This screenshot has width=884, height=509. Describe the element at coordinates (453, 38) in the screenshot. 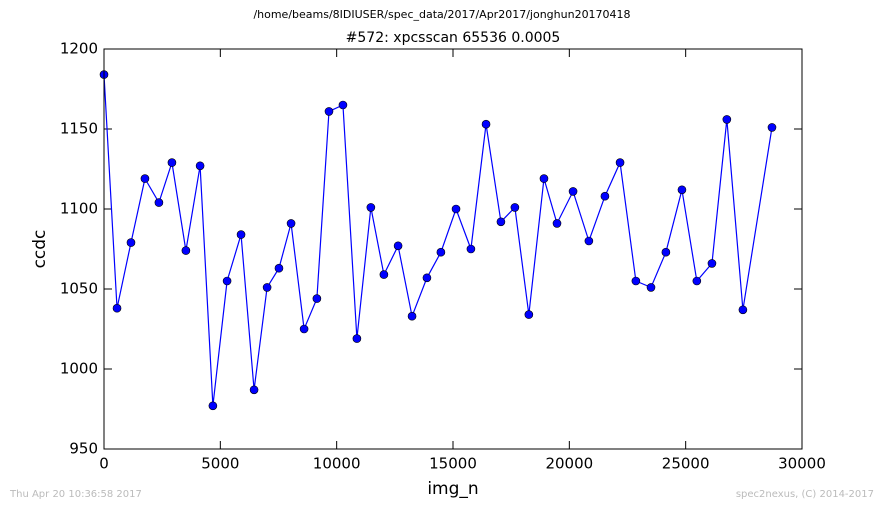

I see `chart-title: #572: xpcsscan 65536 0.0005` at that location.